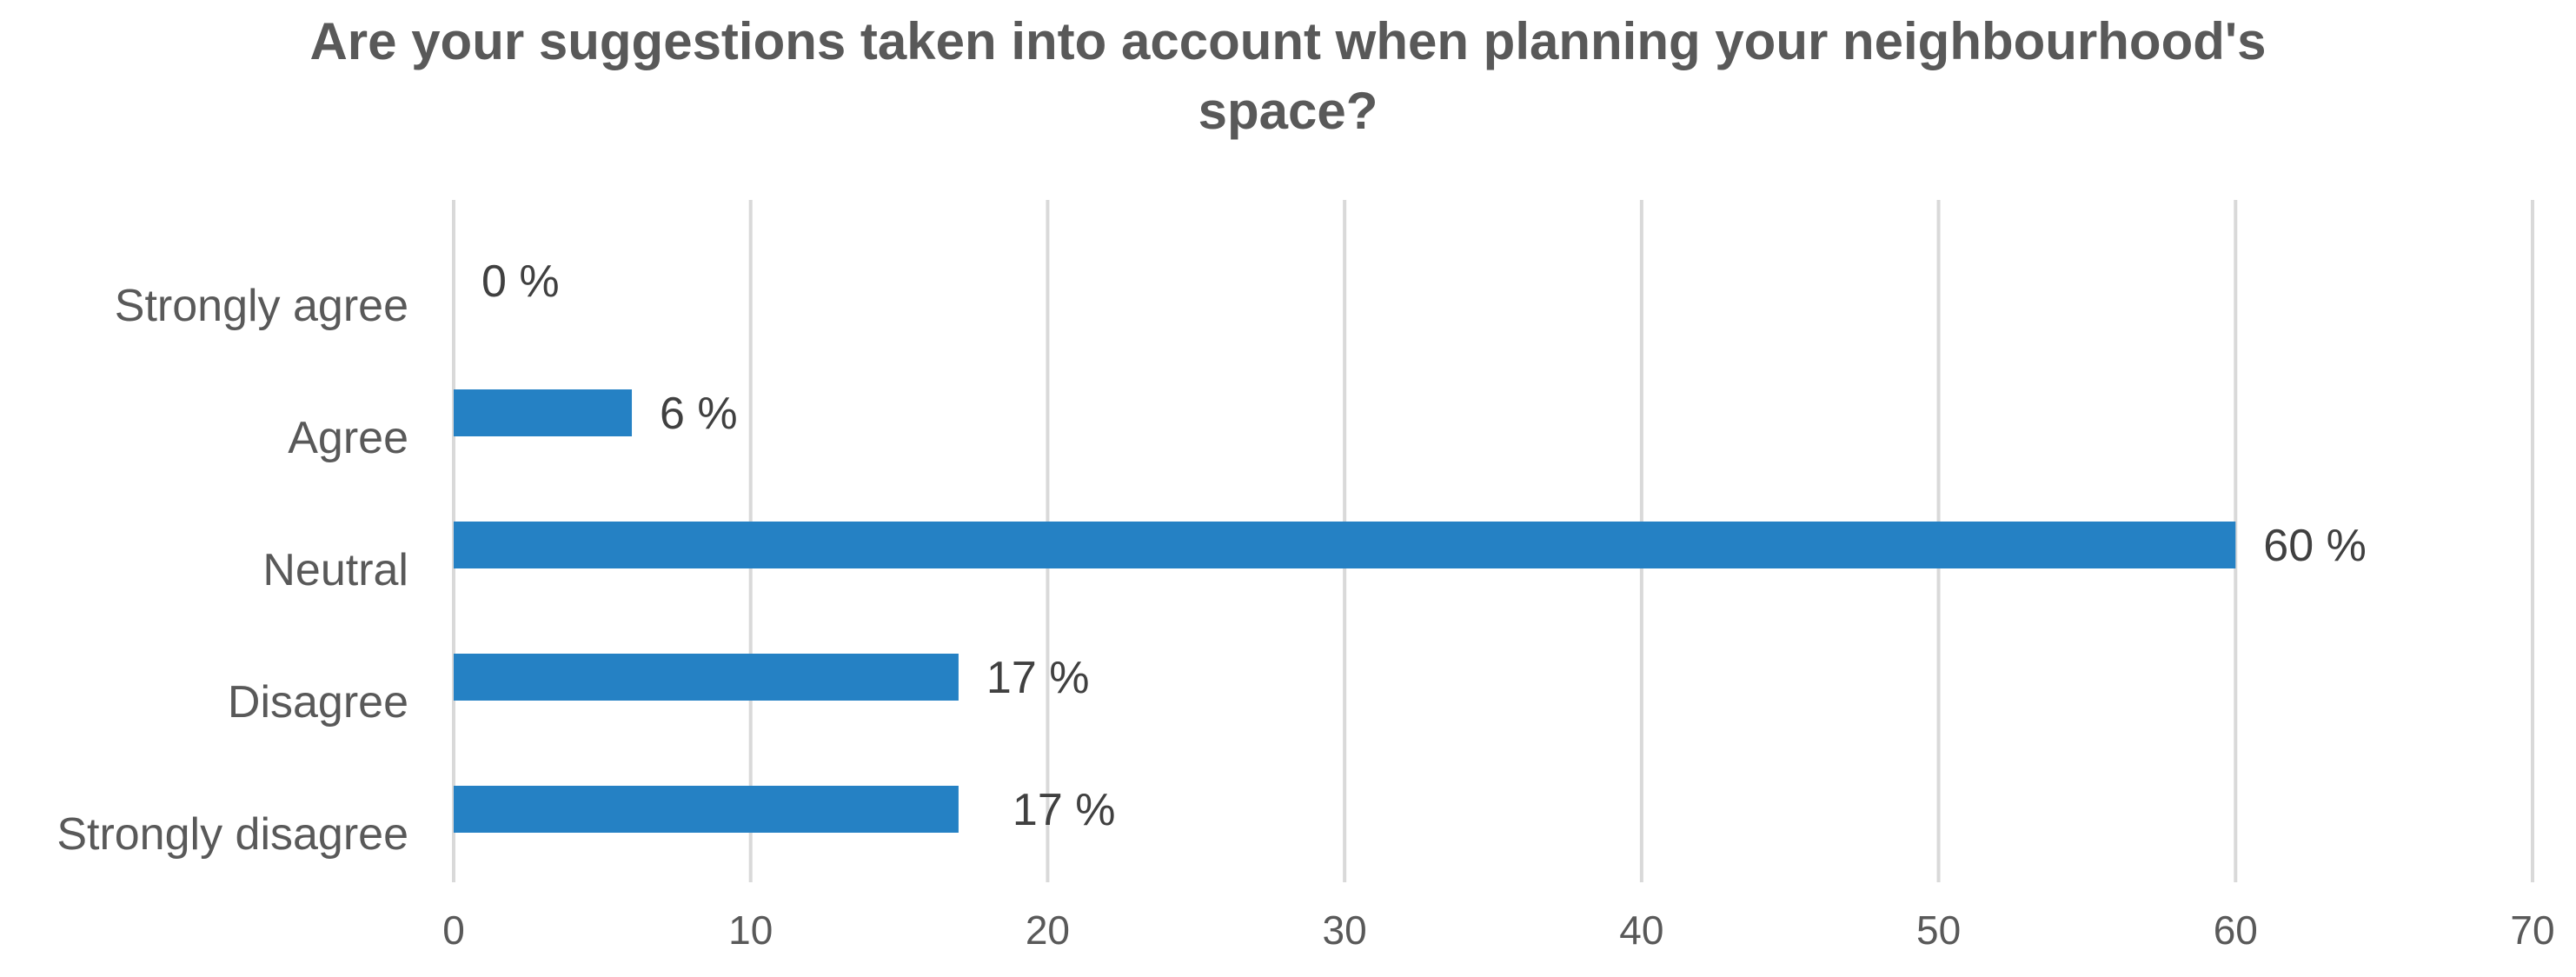  What do you see at coordinates (1641, 930) in the screenshot?
I see `x-tick-label-40: 40` at bounding box center [1641, 930].